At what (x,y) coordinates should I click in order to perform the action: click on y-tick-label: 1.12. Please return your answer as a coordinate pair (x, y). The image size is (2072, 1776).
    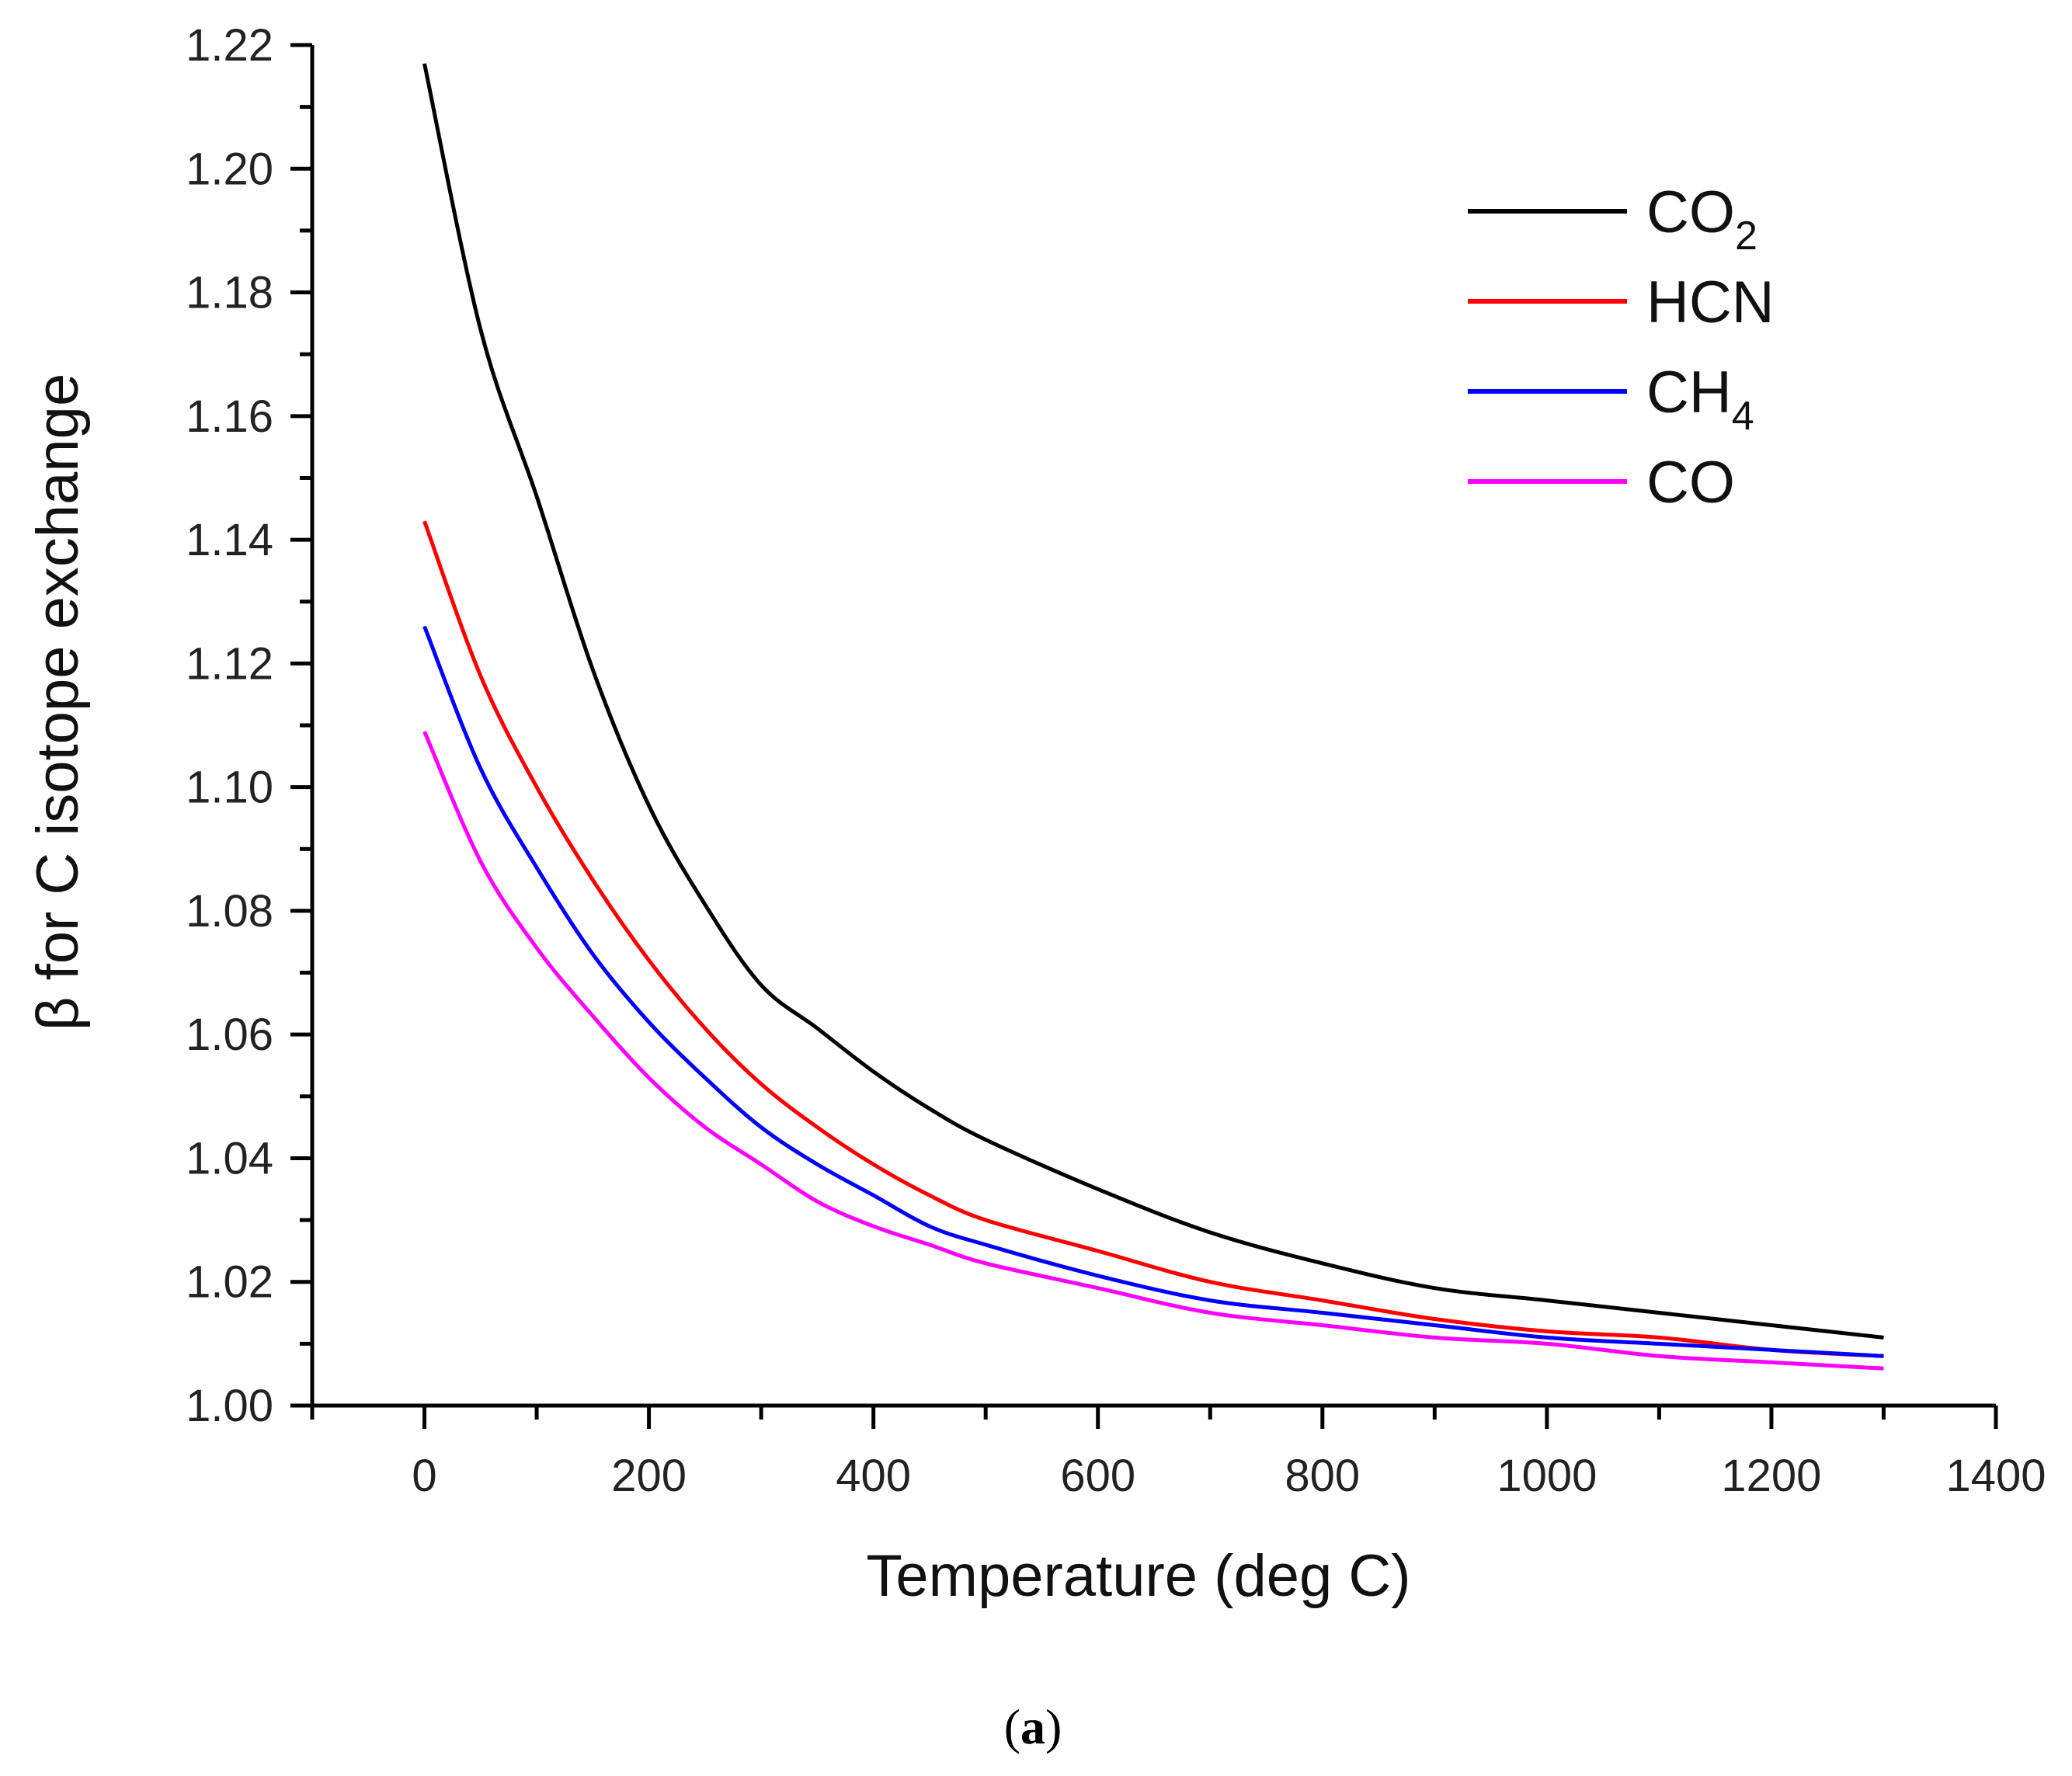
    Looking at the image, I should click on (229, 663).